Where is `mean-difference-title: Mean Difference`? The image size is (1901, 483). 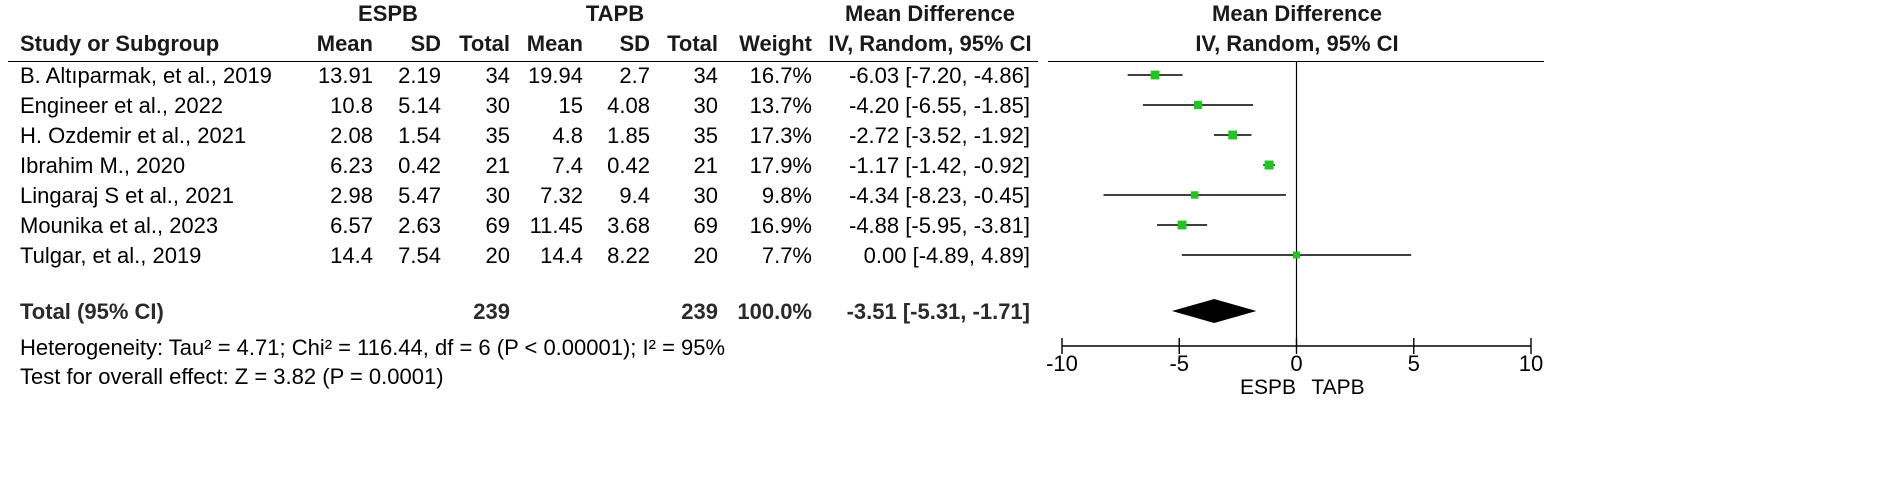
mean-difference-title: Mean Difference is located at coordinates (930, 13).